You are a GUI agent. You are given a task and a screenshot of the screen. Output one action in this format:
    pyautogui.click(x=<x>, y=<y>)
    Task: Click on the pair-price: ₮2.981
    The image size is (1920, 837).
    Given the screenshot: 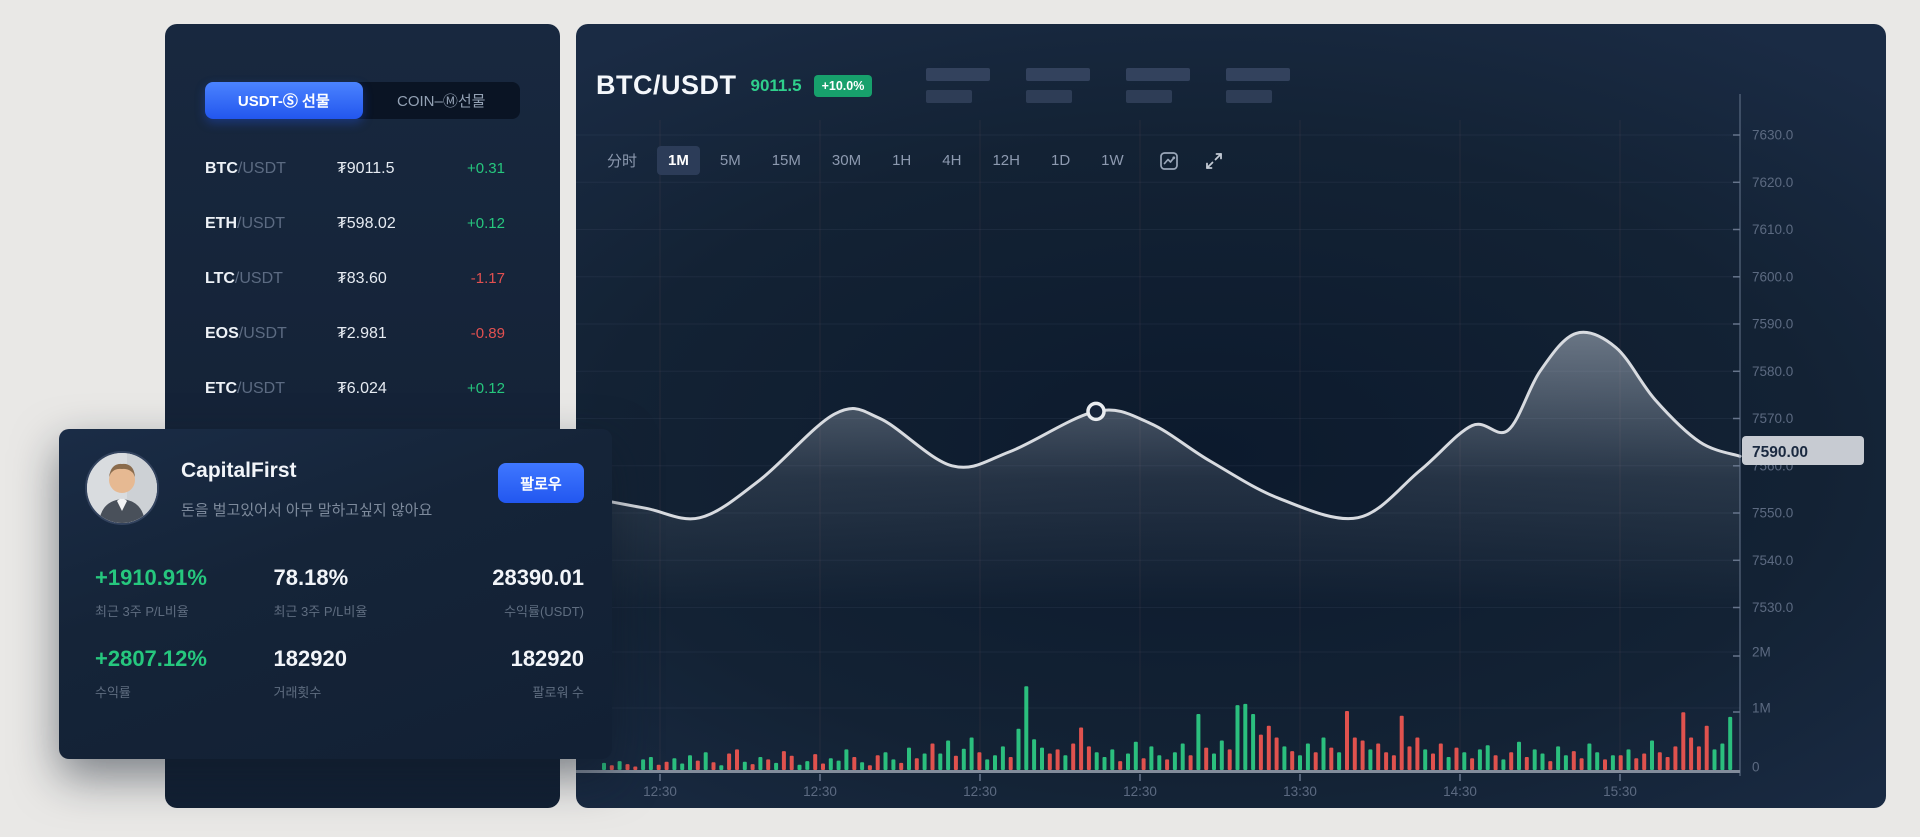 What is the action you would take?
    pyautogui.click(x=362, y=333)
    